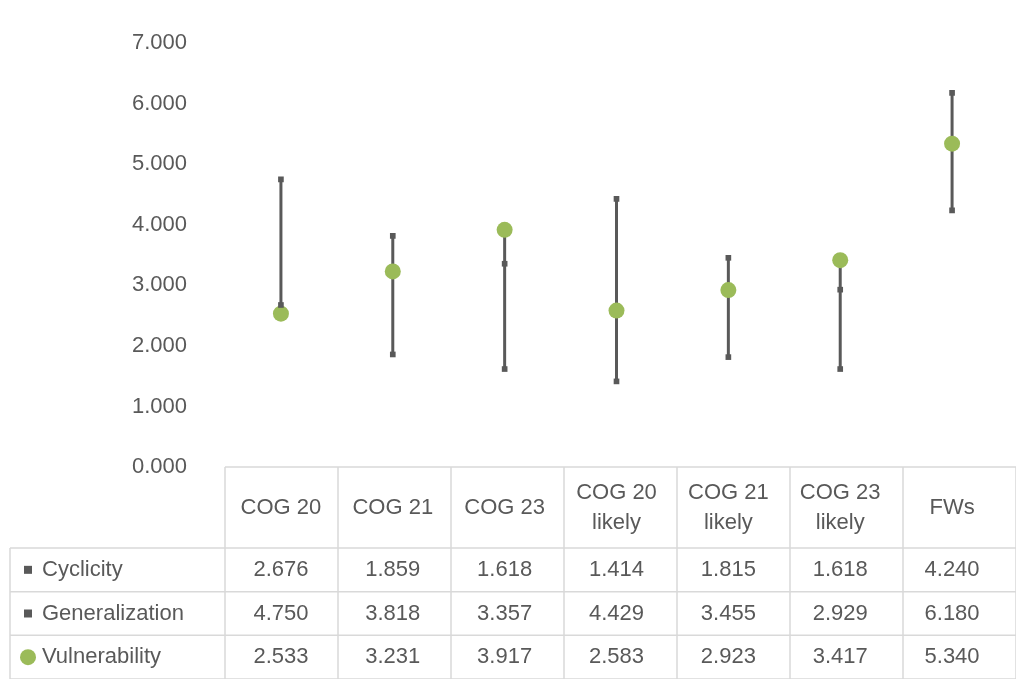 The image size is (1016, 679). I want to click on y-tick-label: 1.000, so click(159, 405).